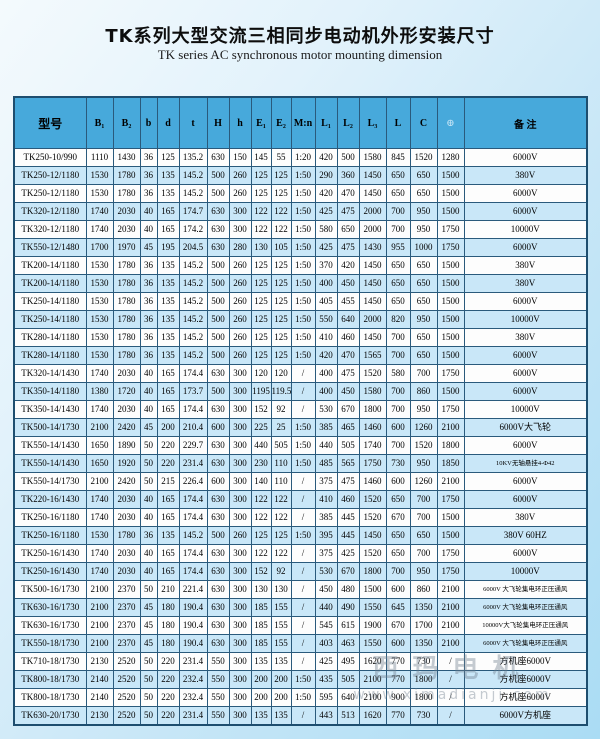 The image size is (600, 739). What do you see at coordinates (240, 247) in the screenshot?
I see `value-cell: 280` at bounding box center [240, 247].